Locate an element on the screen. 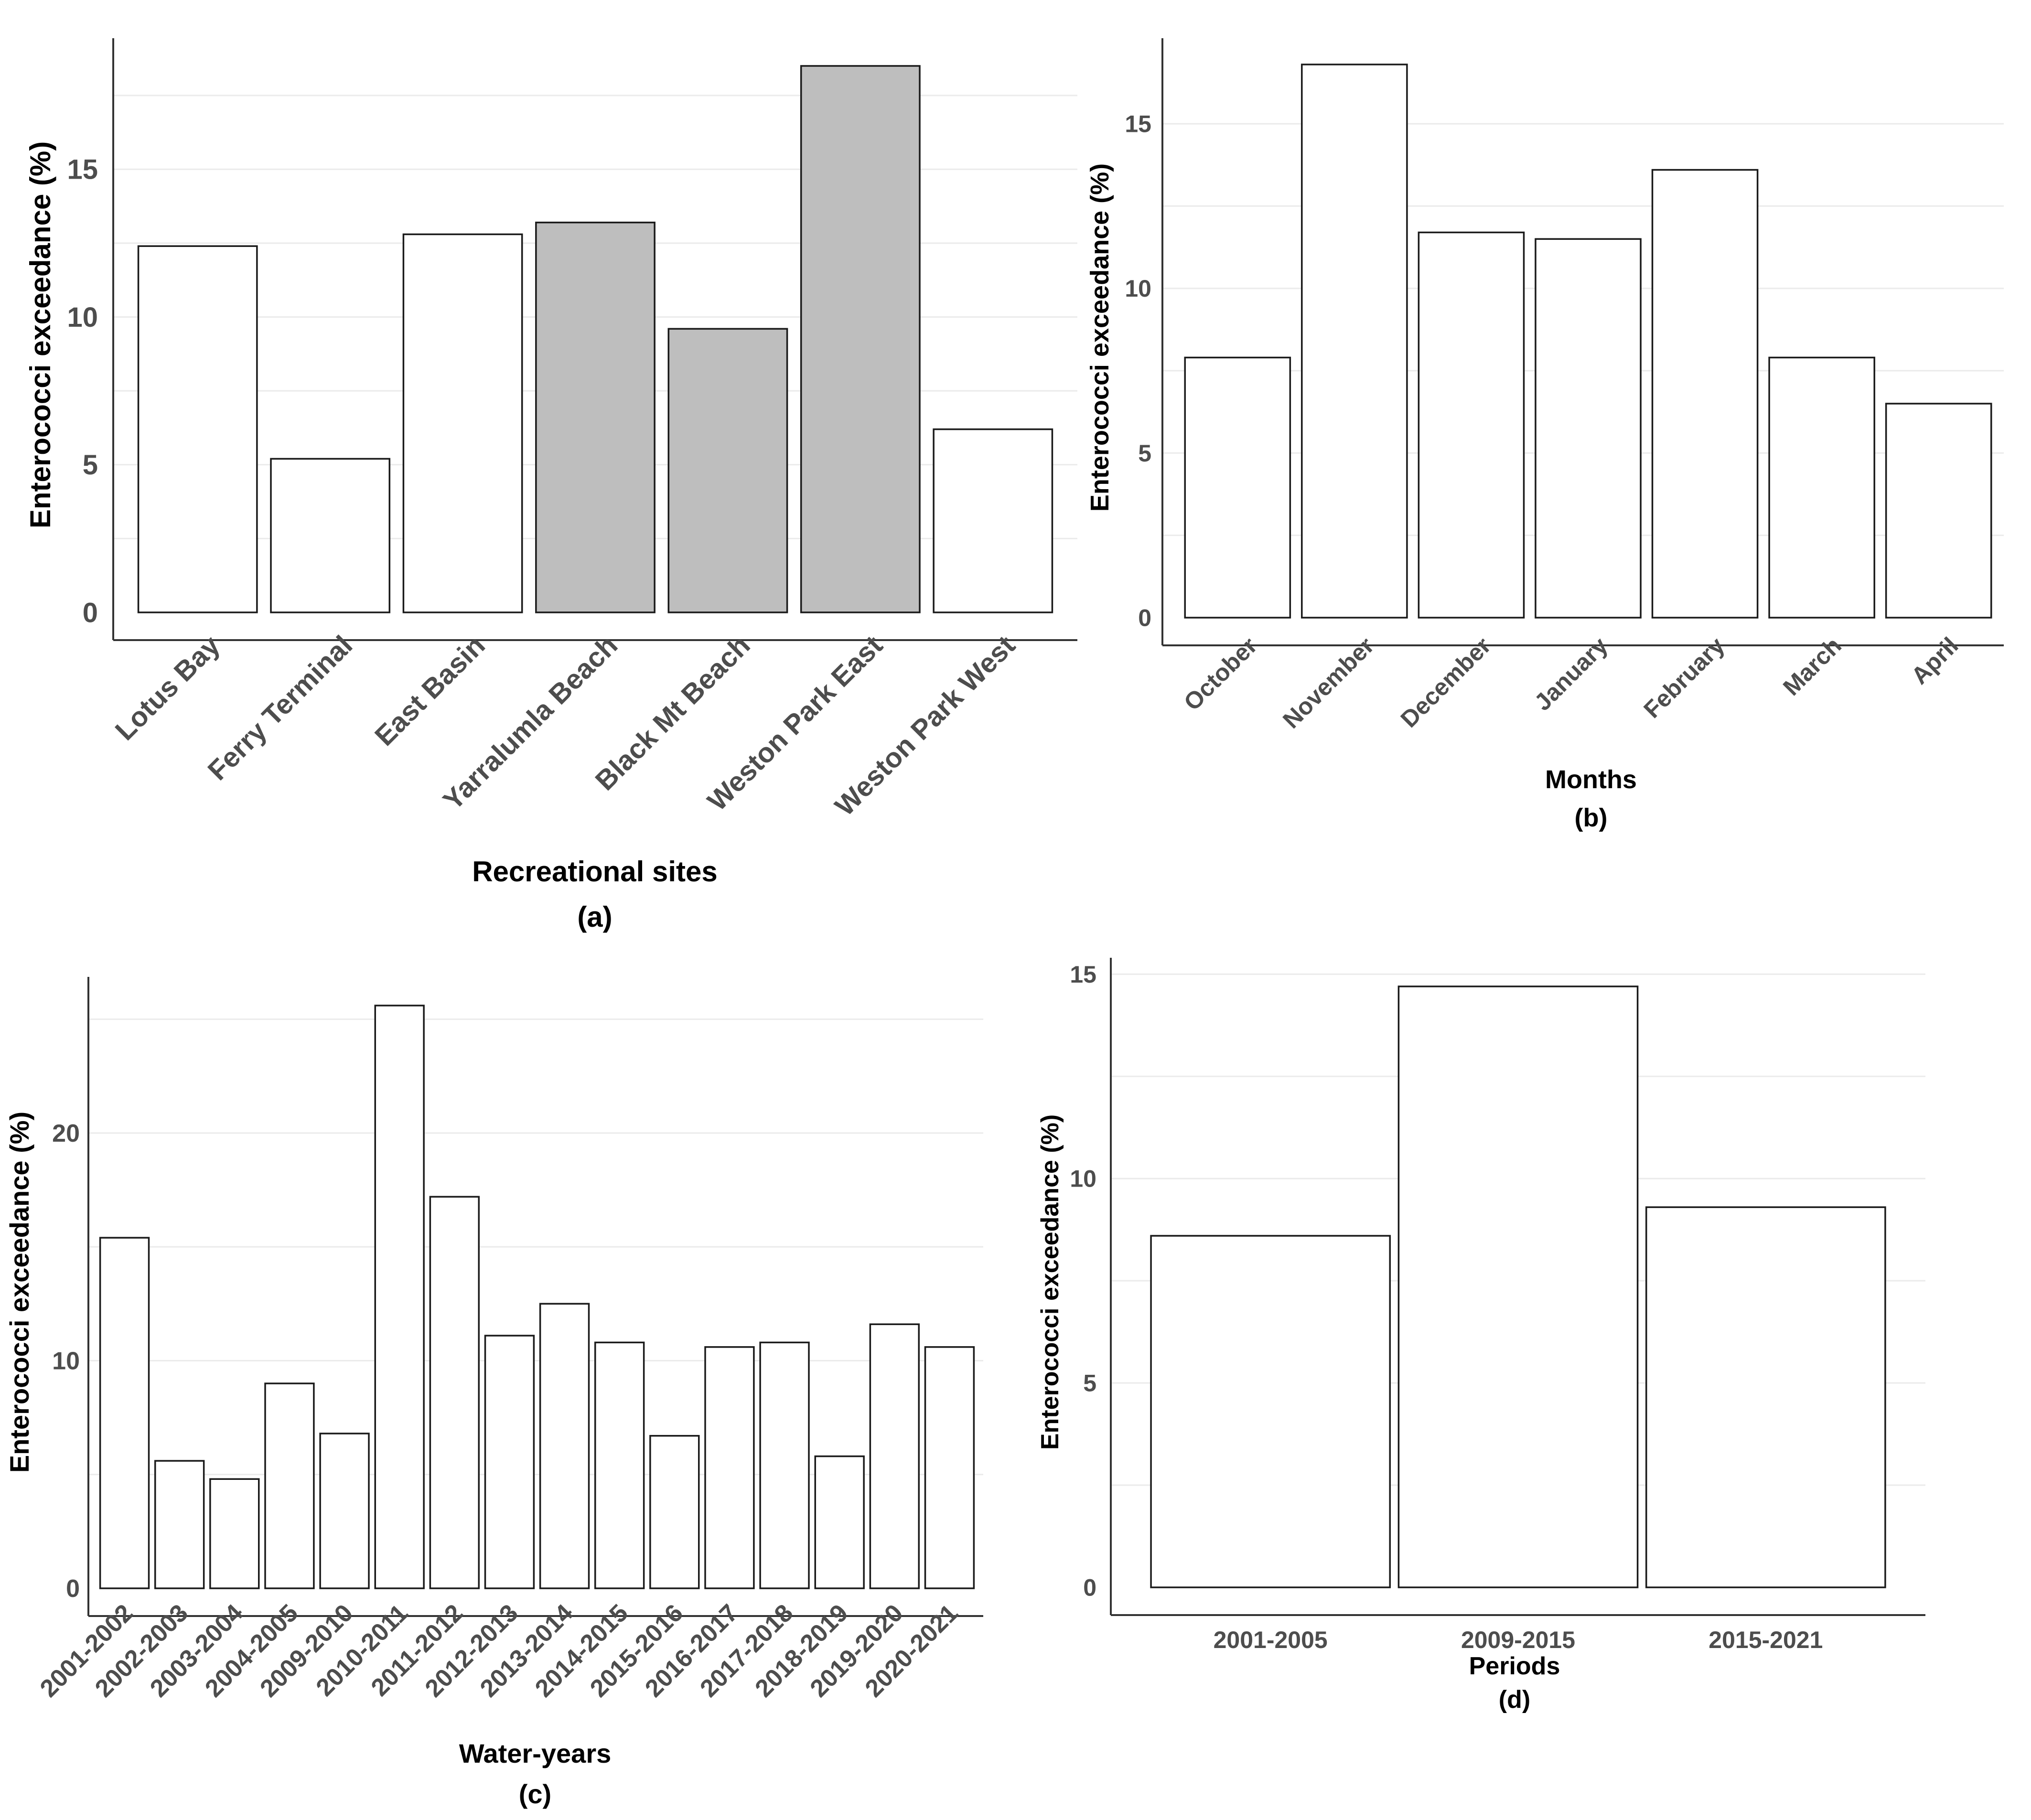  bar-2014-2015 is located at coordinates (619, 1465).